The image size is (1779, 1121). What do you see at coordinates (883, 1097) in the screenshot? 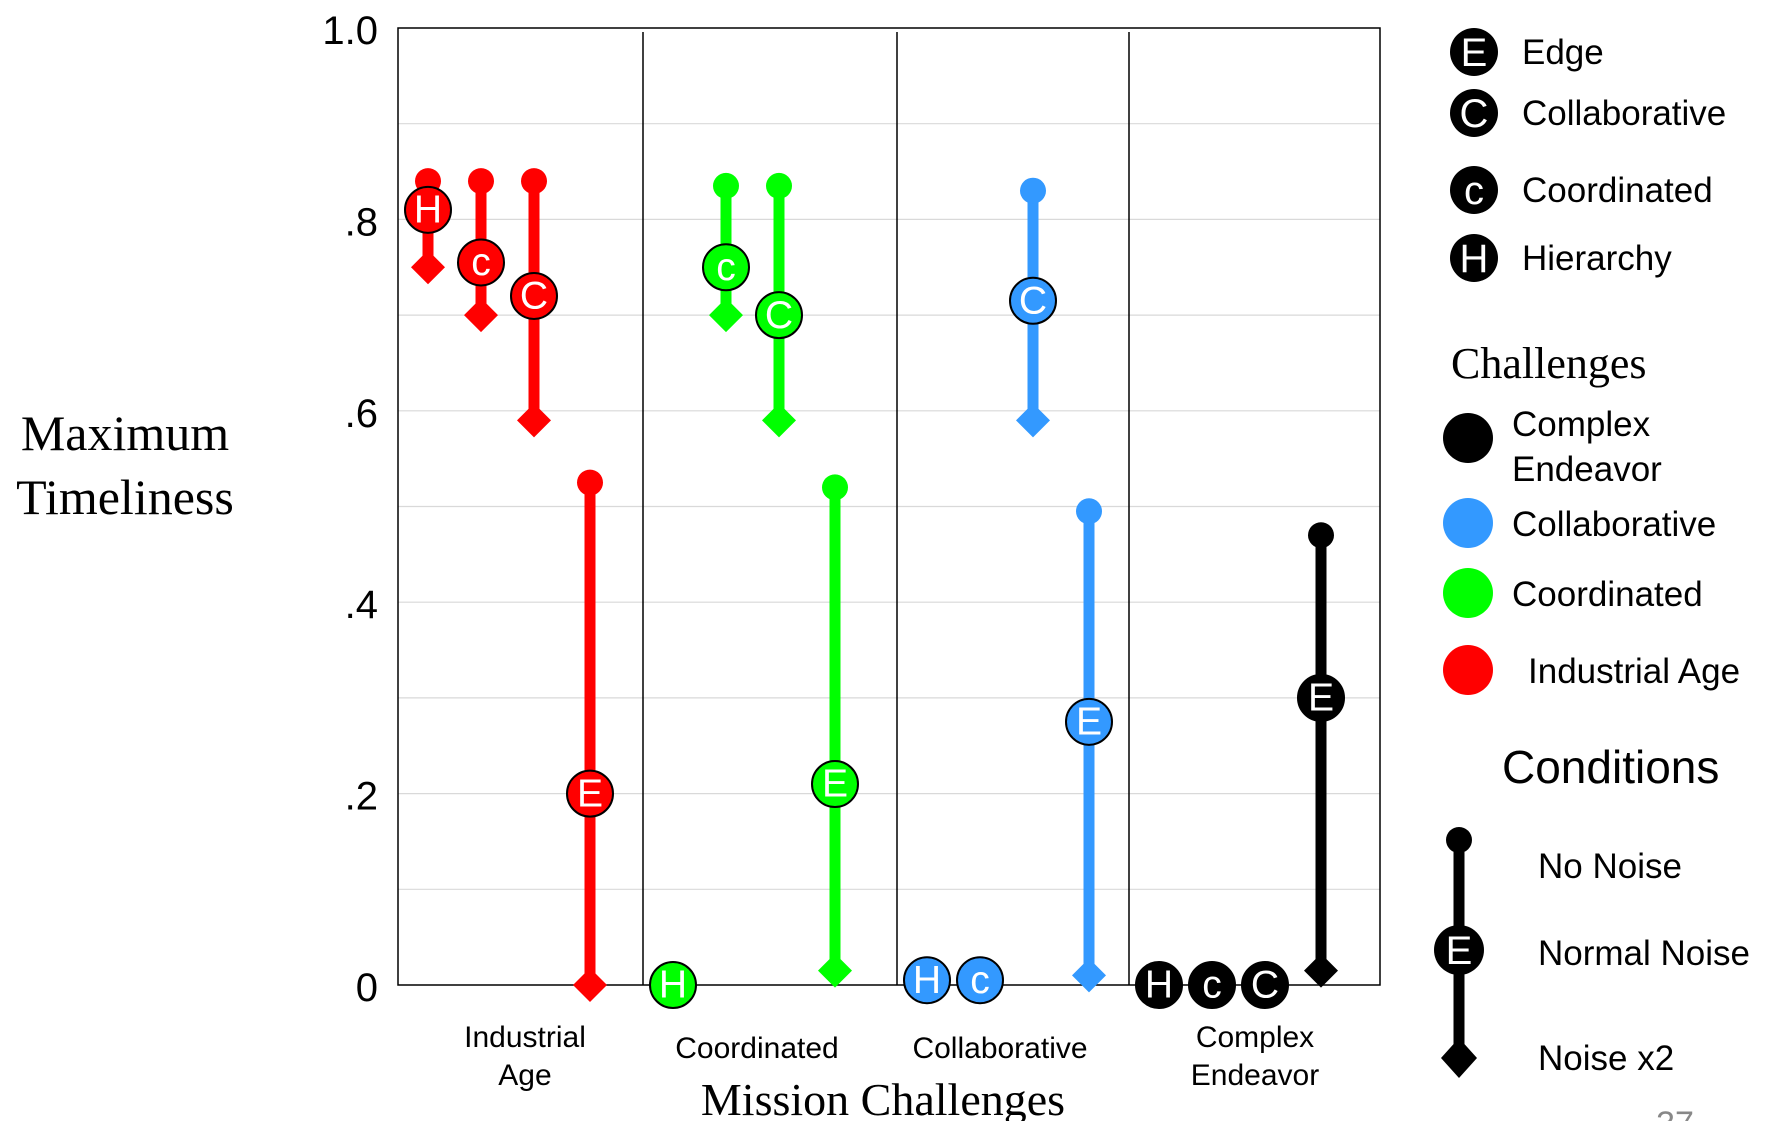
I see `x-axis-label: Mission Challenges` at bounding box center [883, 1097].